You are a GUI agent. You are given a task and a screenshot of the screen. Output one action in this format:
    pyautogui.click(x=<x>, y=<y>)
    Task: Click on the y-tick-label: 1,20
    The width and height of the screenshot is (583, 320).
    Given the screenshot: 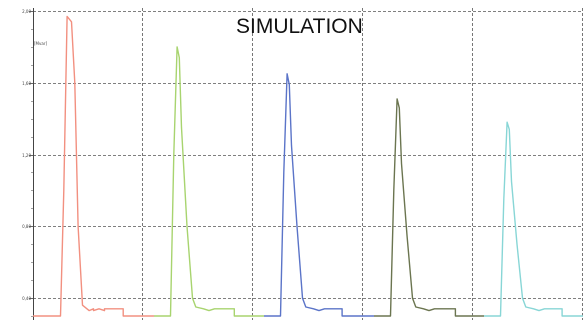 What is the action you would take?
    pyautogui.click(x=26, y=155)
    